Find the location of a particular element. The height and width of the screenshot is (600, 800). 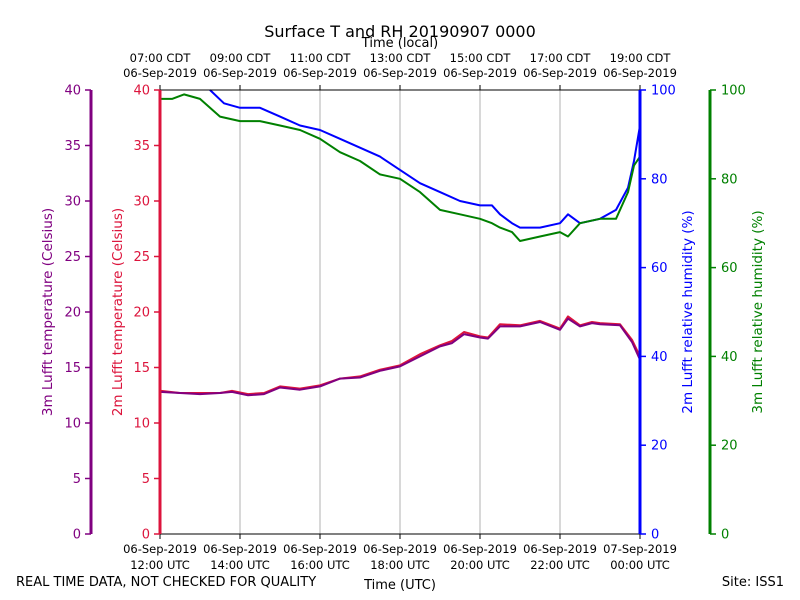

t2m-tick-label: 35 is located at coordinates (141, 146).